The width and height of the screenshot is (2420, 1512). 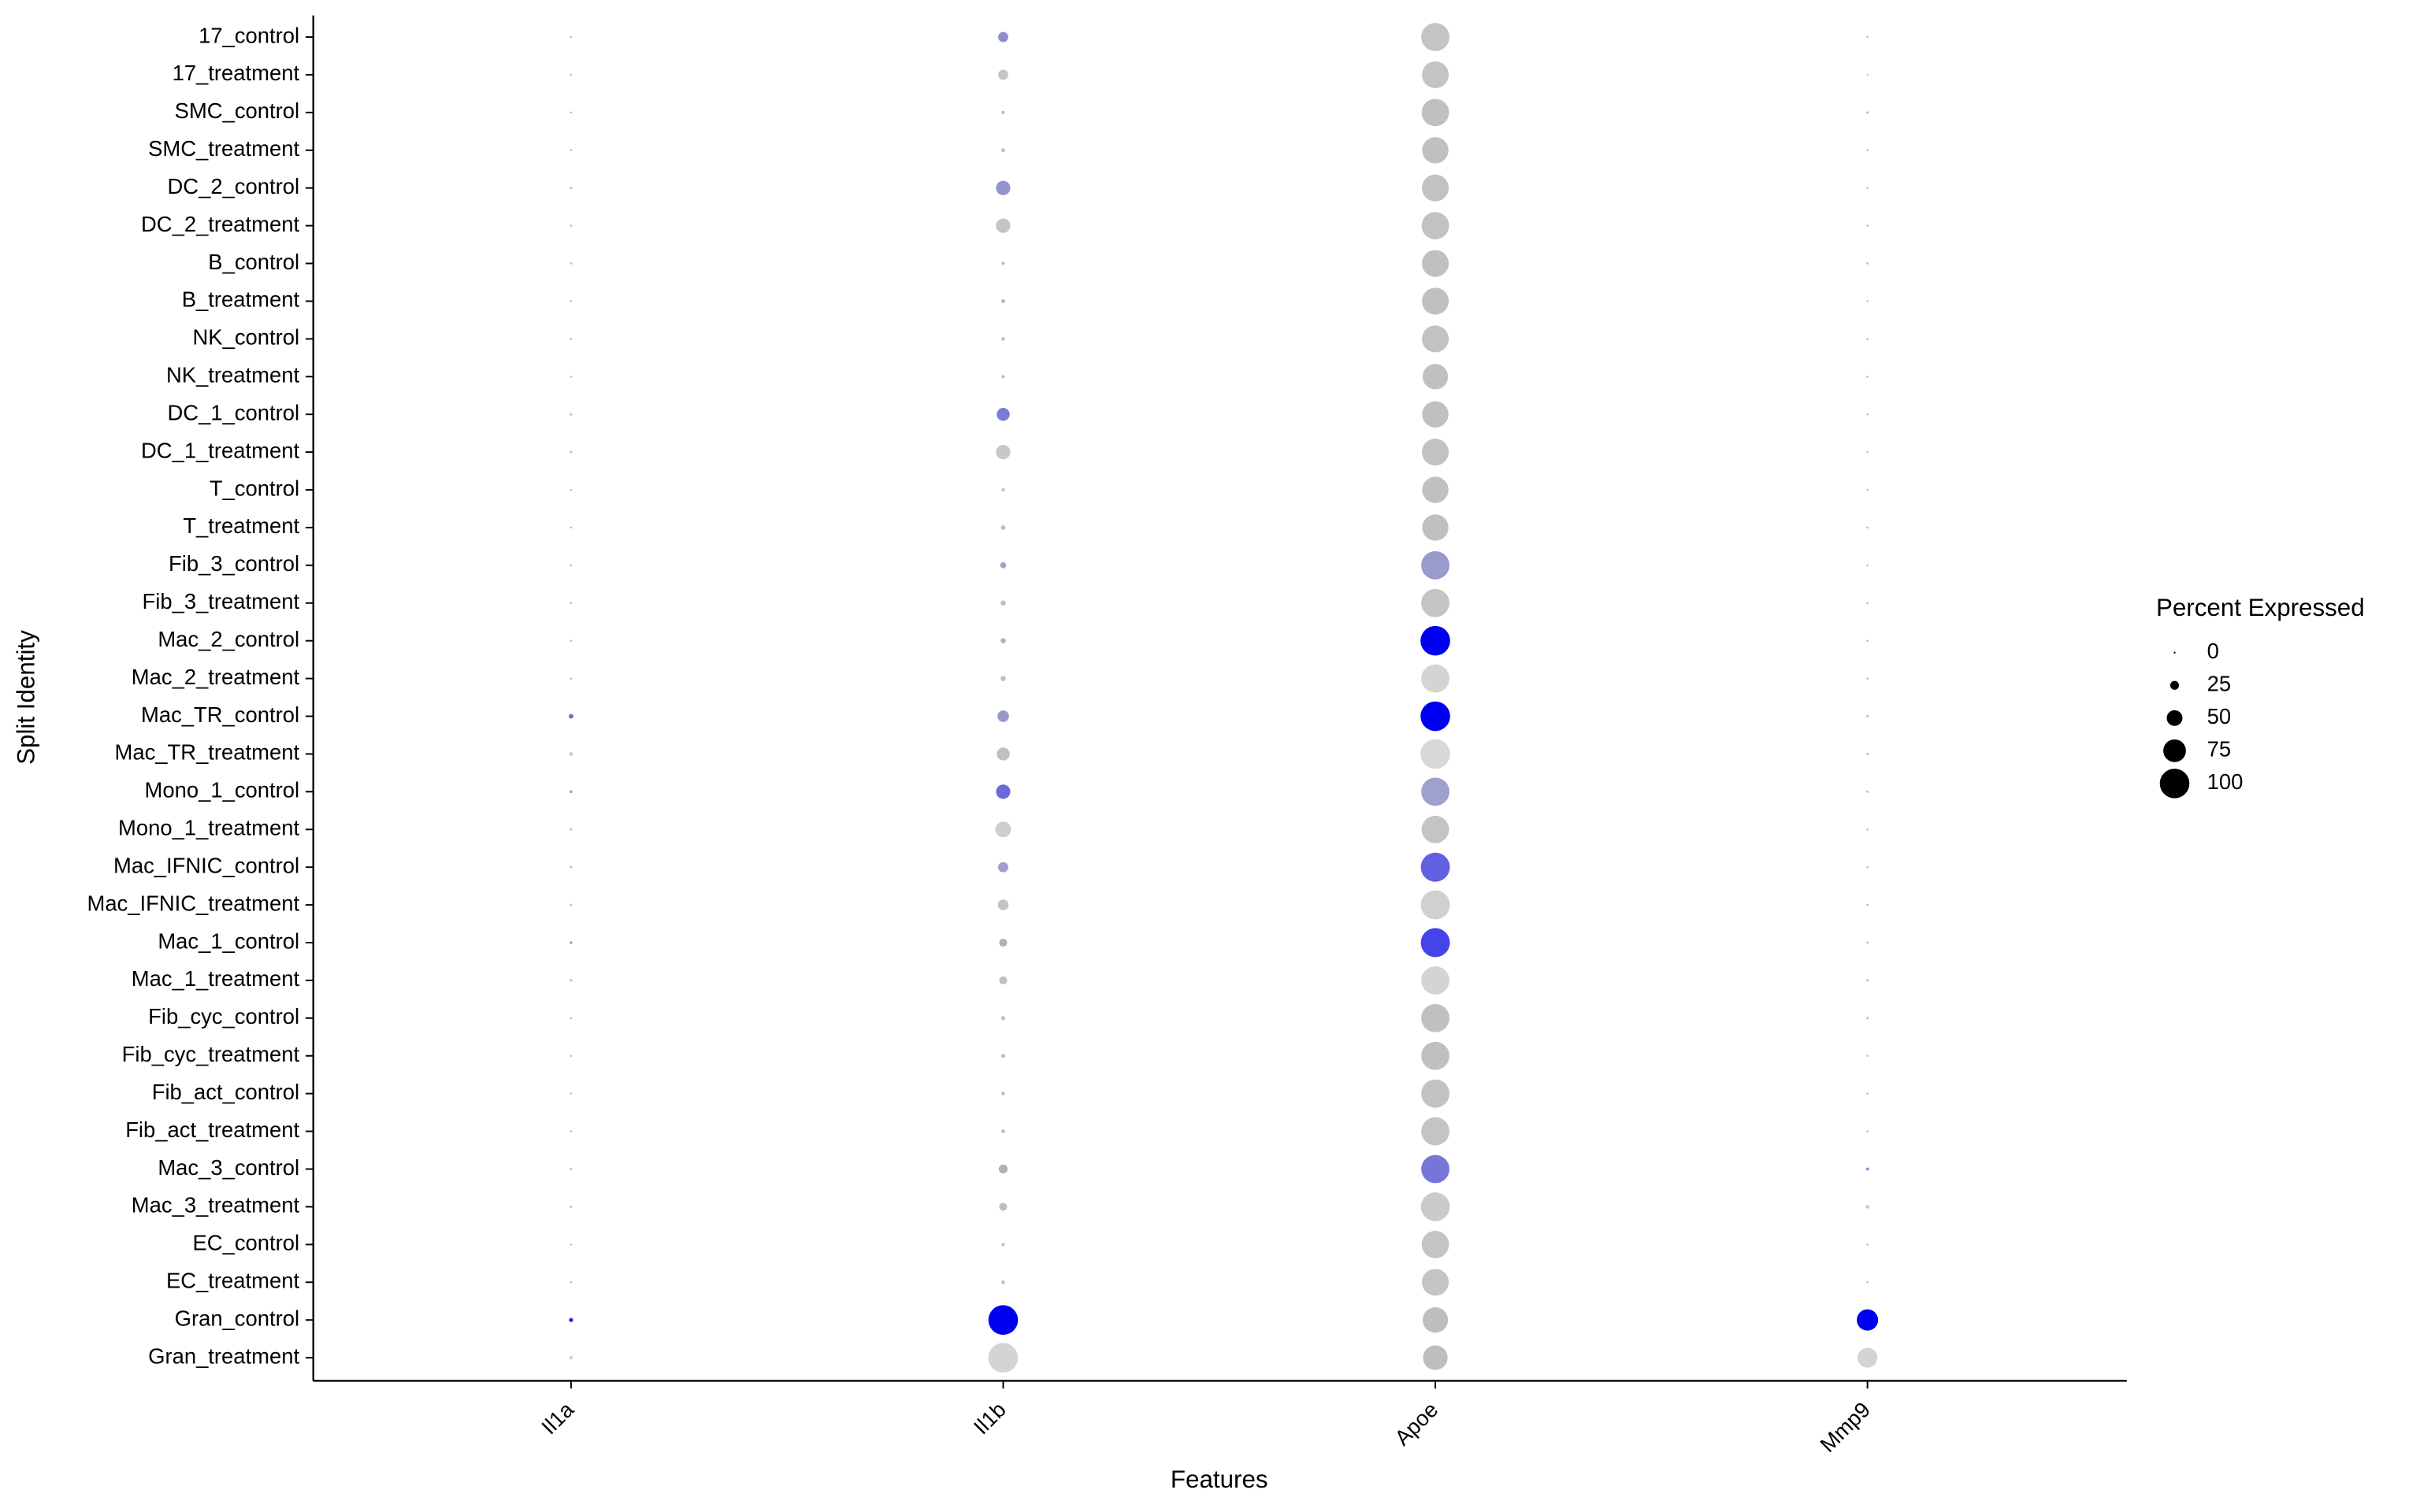 What do you see at coordinates (1416, 1423) in the screenshot?
I see `x-tick-label: Apoe` at bounding box center [1416, 1423].